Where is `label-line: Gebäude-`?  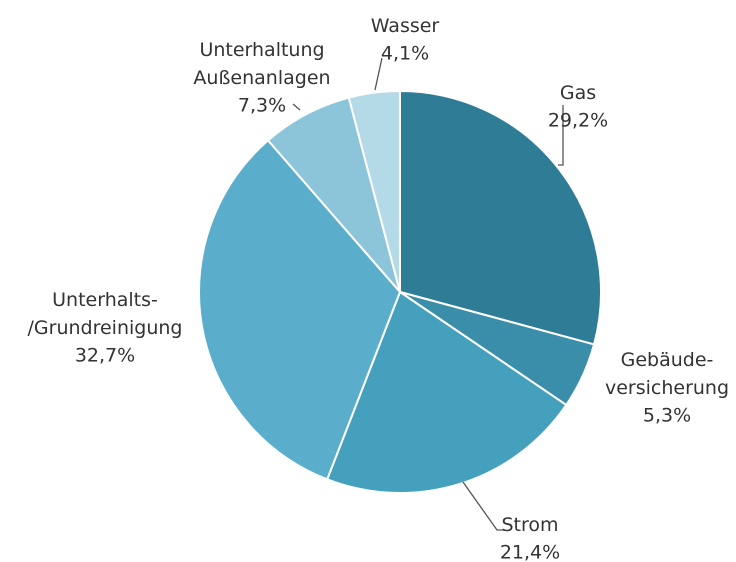 label-line: Gebäude- is located at coordinates (667, 360).